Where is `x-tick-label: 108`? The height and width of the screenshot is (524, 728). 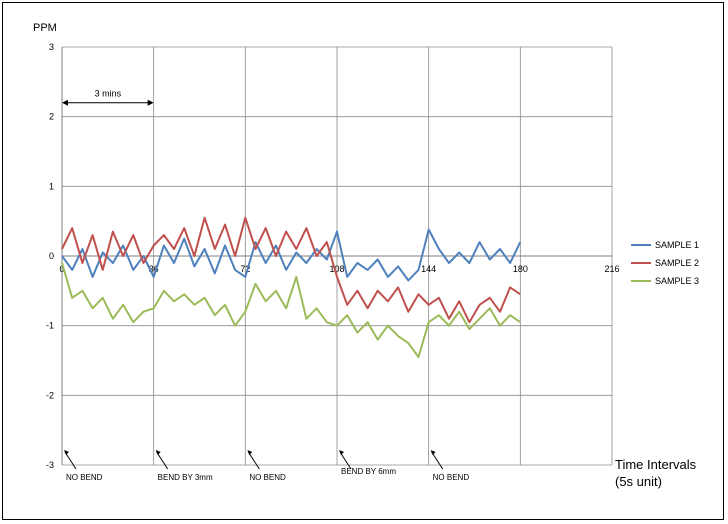 x-tick-label: 108 is located at coordinates (336, 269).